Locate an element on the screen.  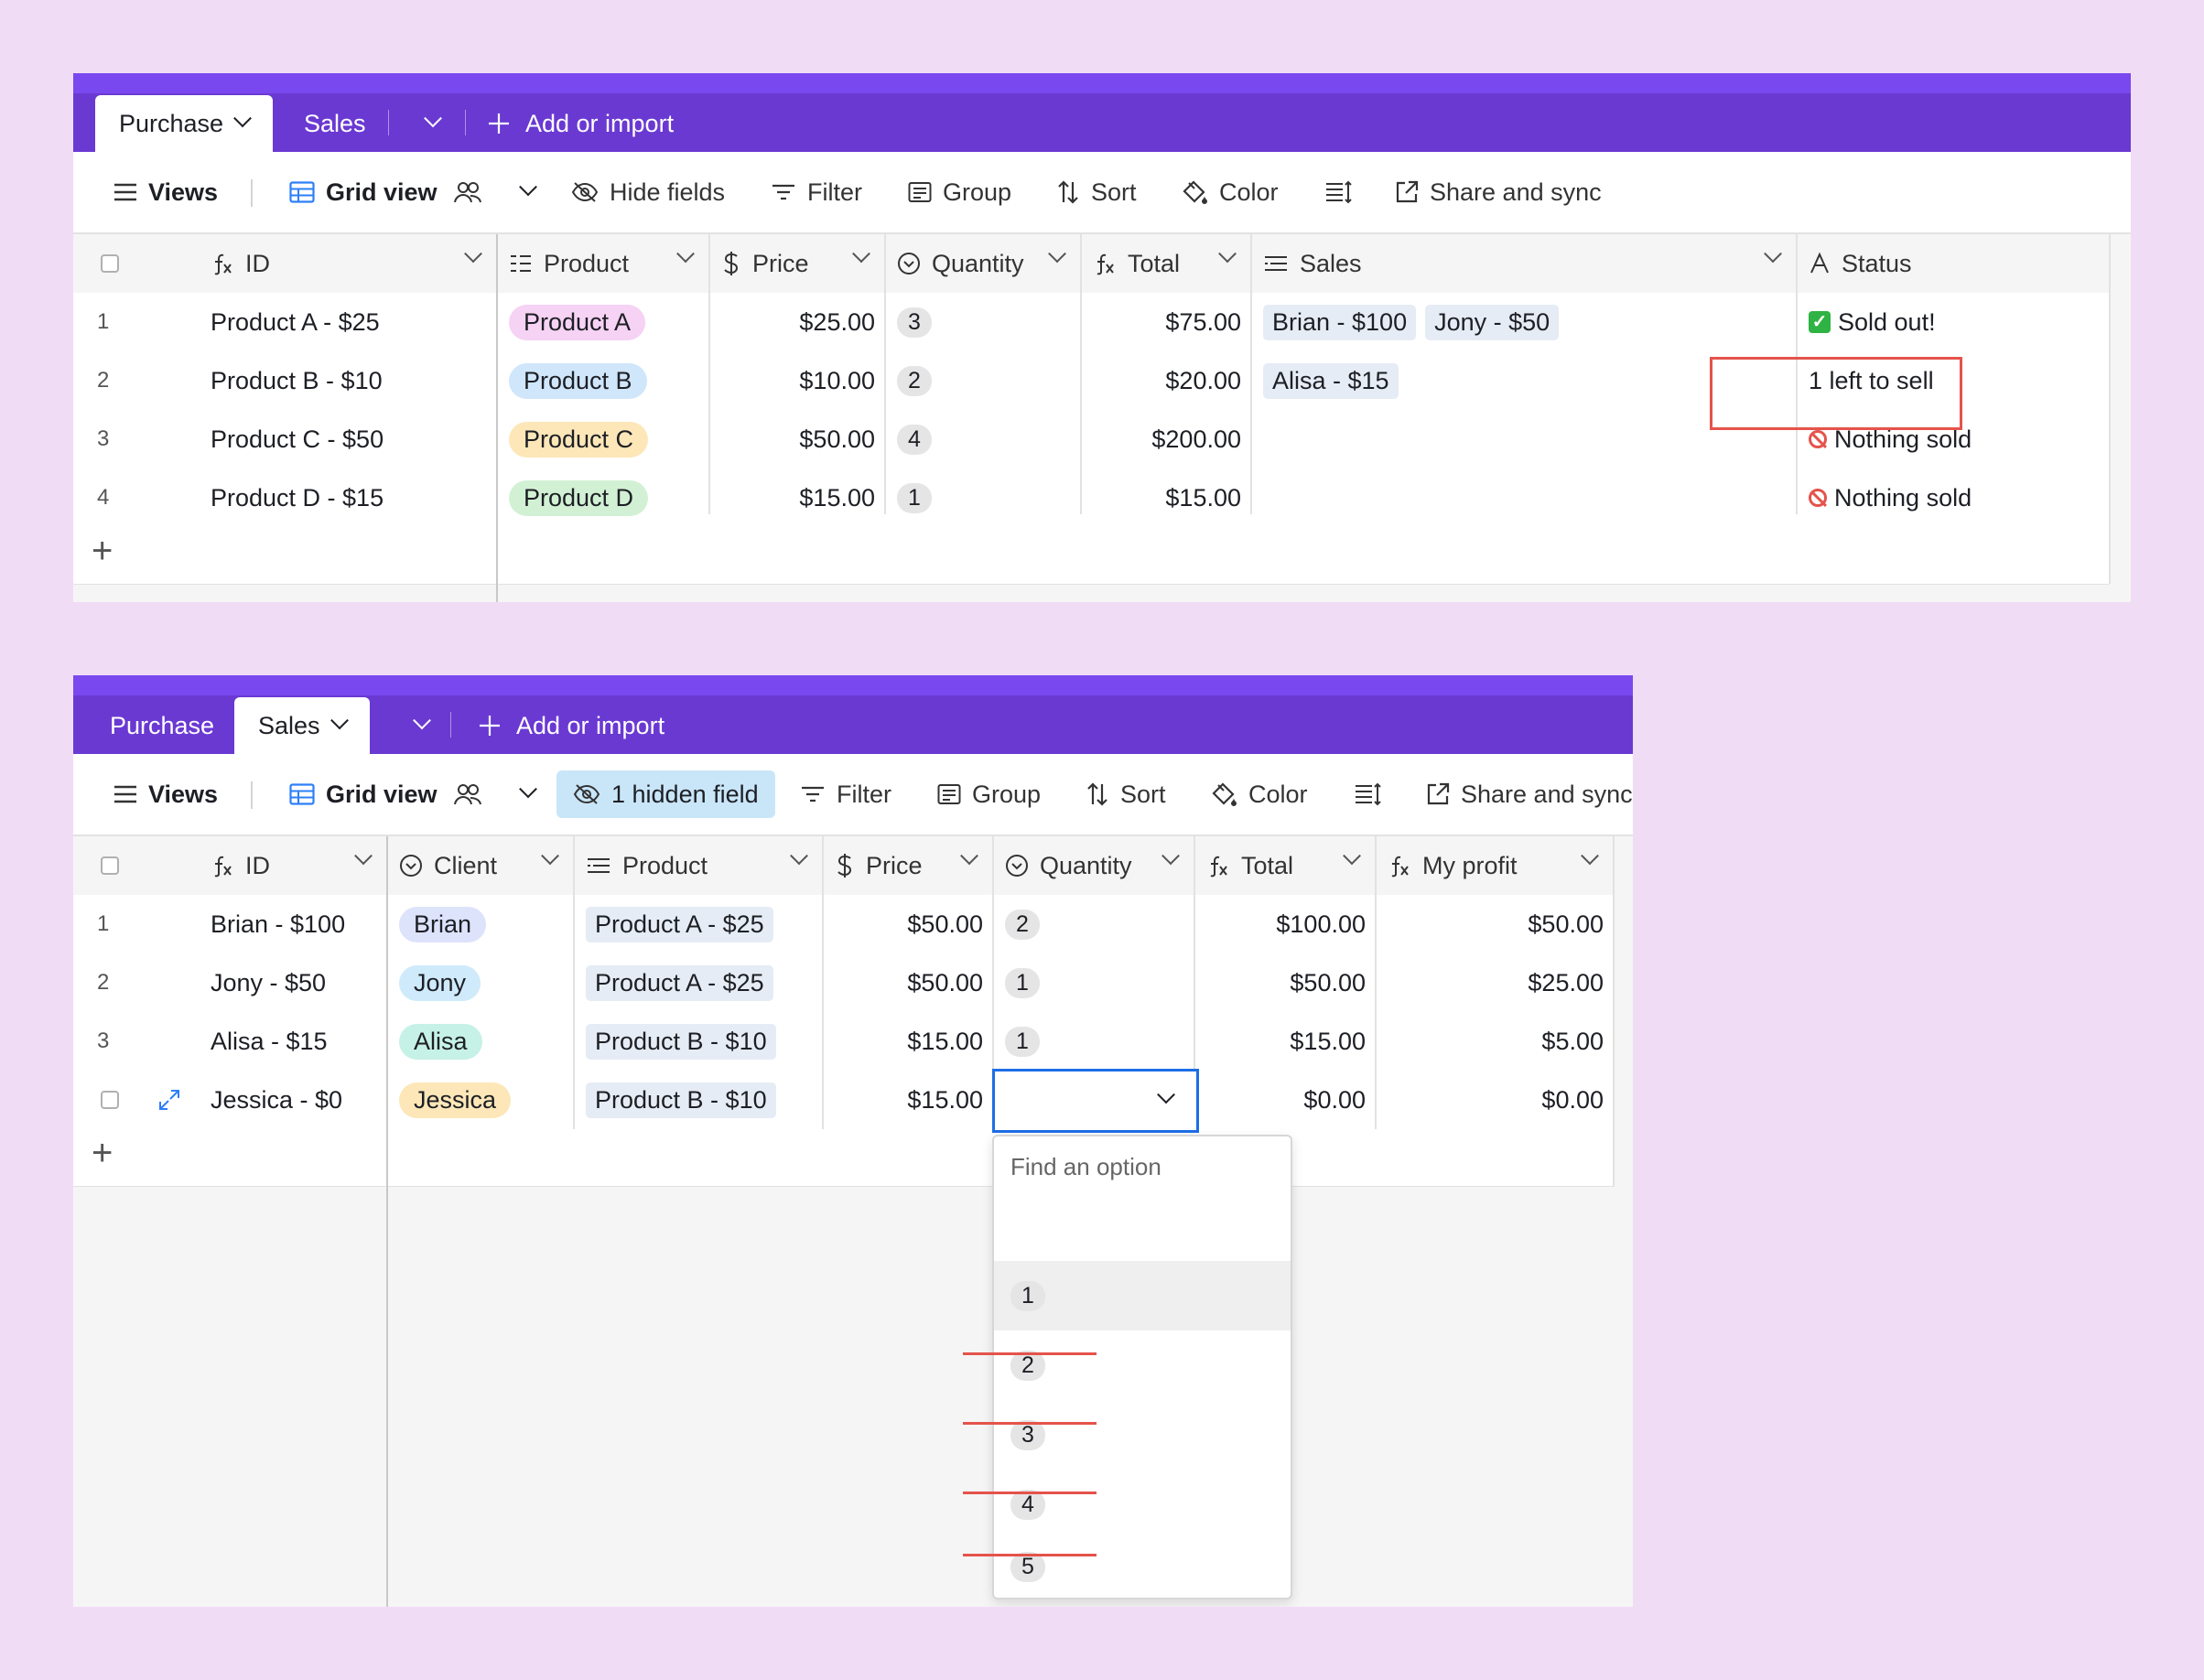
id-cell: Product A - $25 is located at coordinates (295, 321).